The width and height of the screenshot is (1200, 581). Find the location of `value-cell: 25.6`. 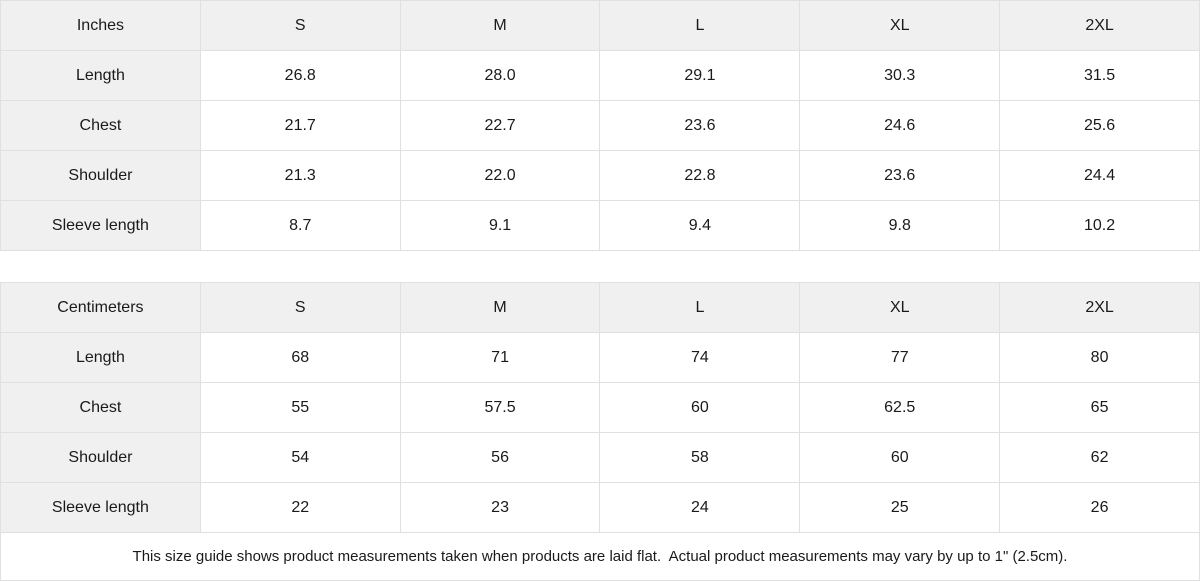

value-cell: 25.6 is located at coordinates (1099, 125).